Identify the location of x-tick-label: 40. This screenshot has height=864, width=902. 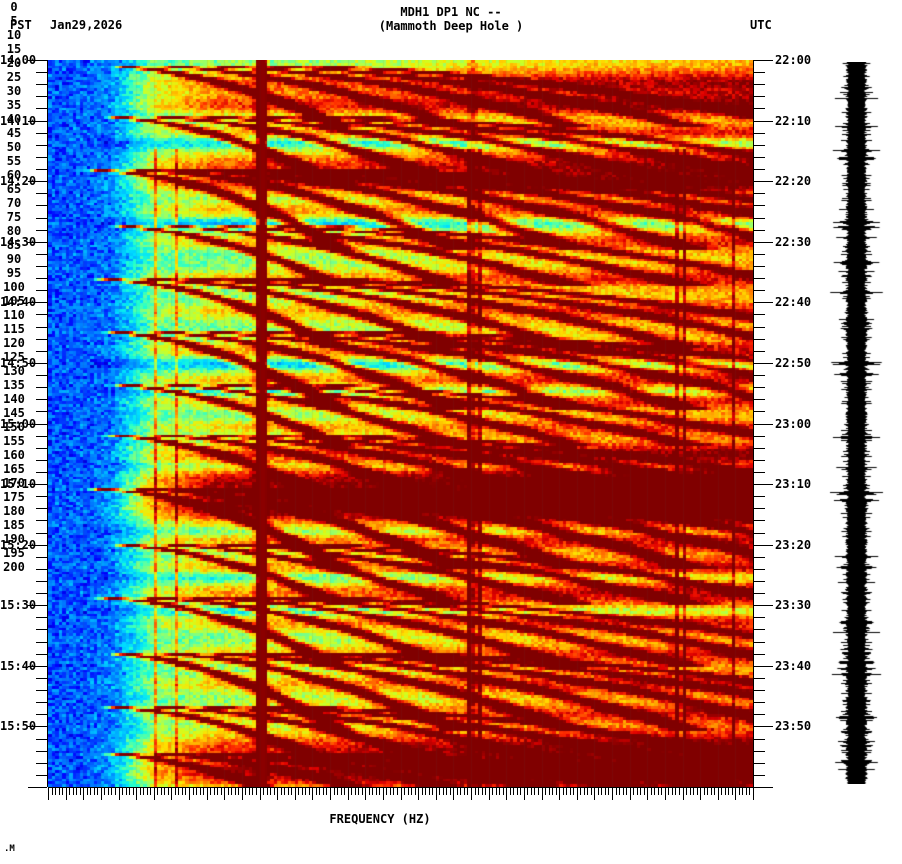
(14, 119).